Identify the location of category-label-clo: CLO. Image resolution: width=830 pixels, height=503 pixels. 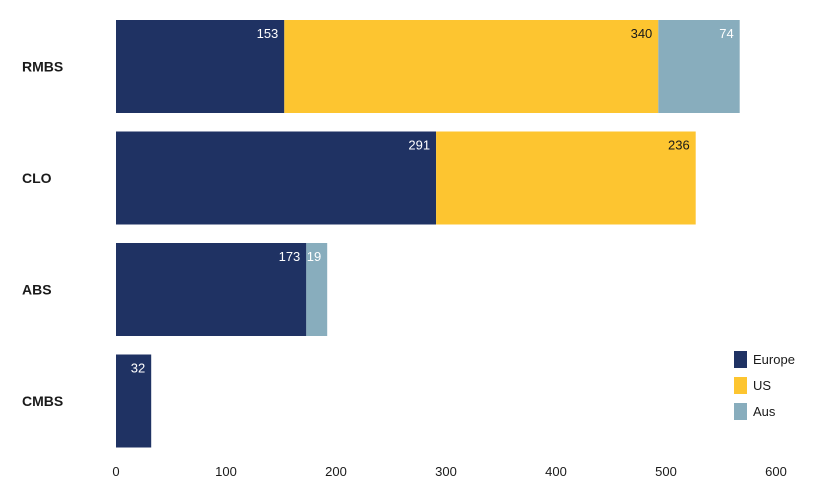
(37, 178).